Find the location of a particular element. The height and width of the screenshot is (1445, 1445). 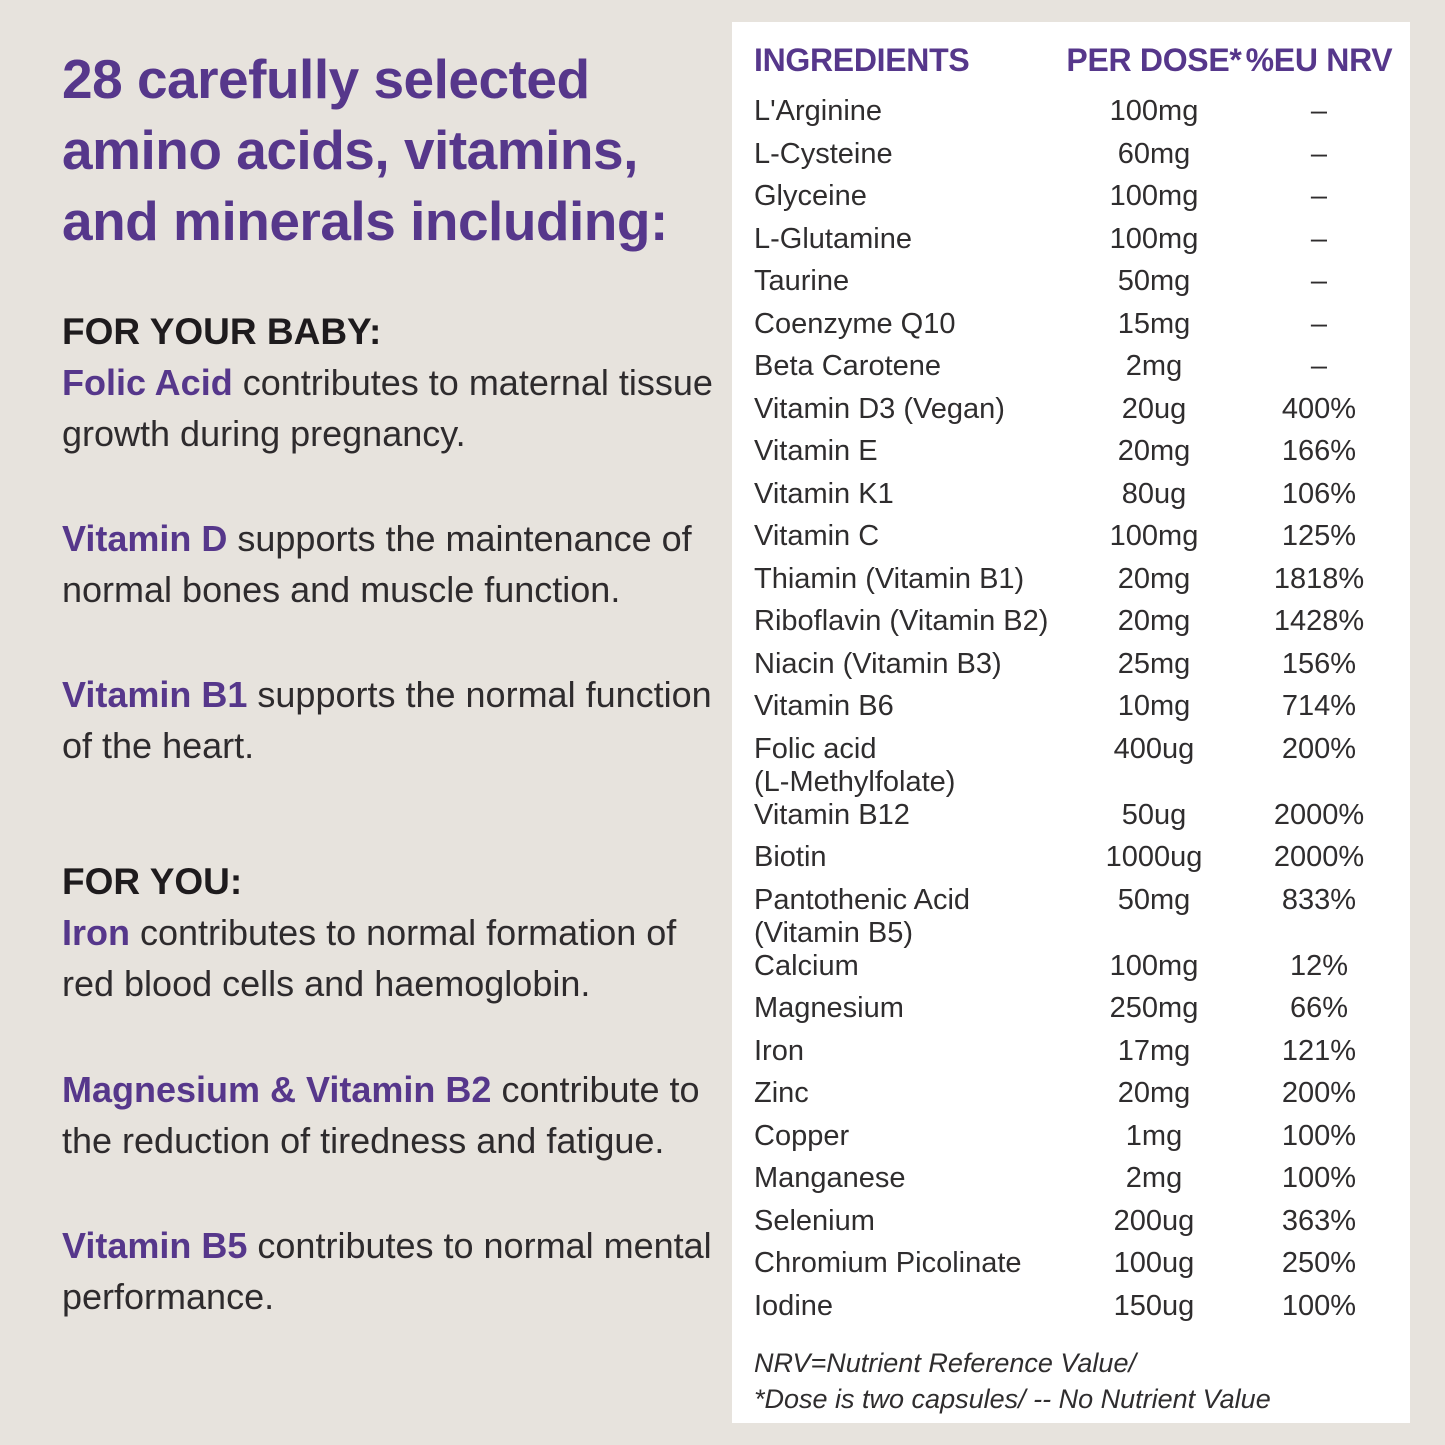

benefit-highlight: Magnesium & Vitamin B2 is located at coordinates (277, 1089).